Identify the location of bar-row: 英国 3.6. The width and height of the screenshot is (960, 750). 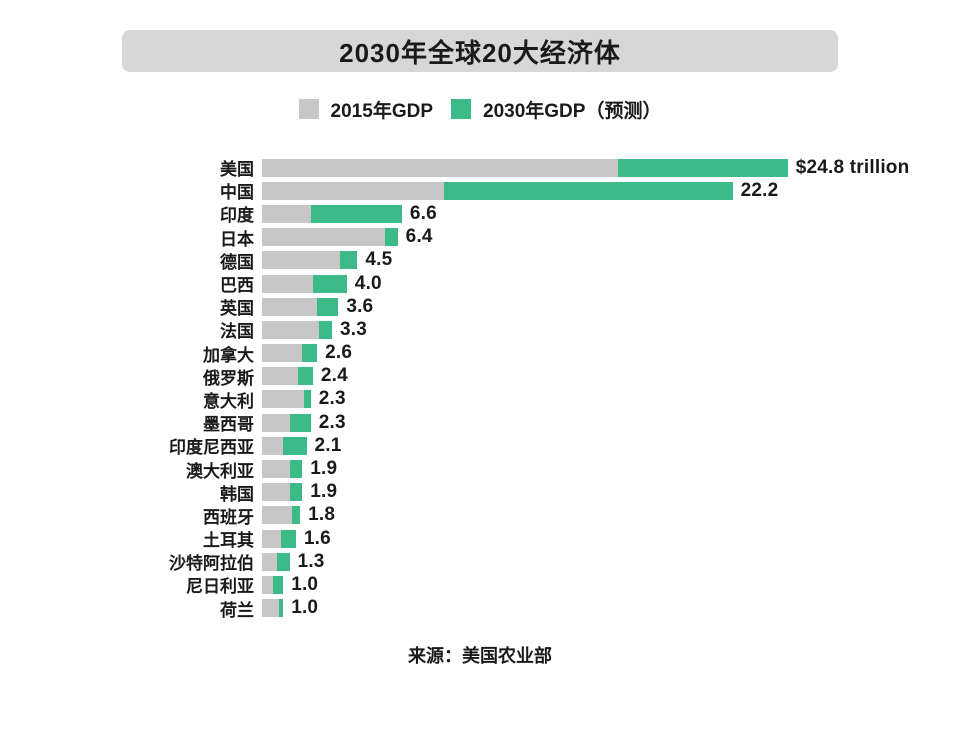
(550, 307).